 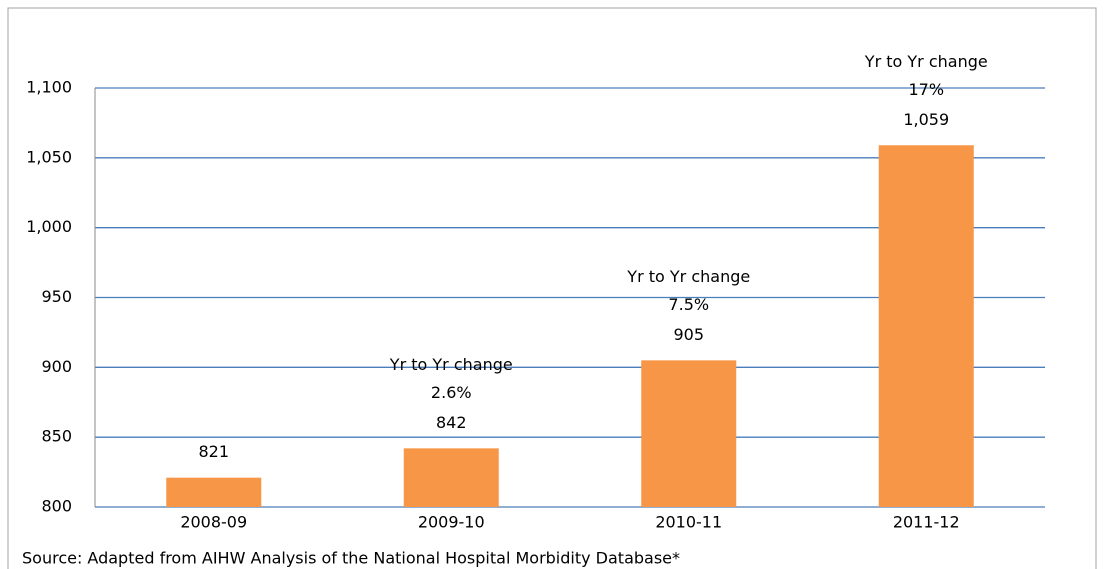 What do you see at coordinates (451, 392) in the screenshot?
I see `change-label: 2.6%` at bounding box center [451, 392].